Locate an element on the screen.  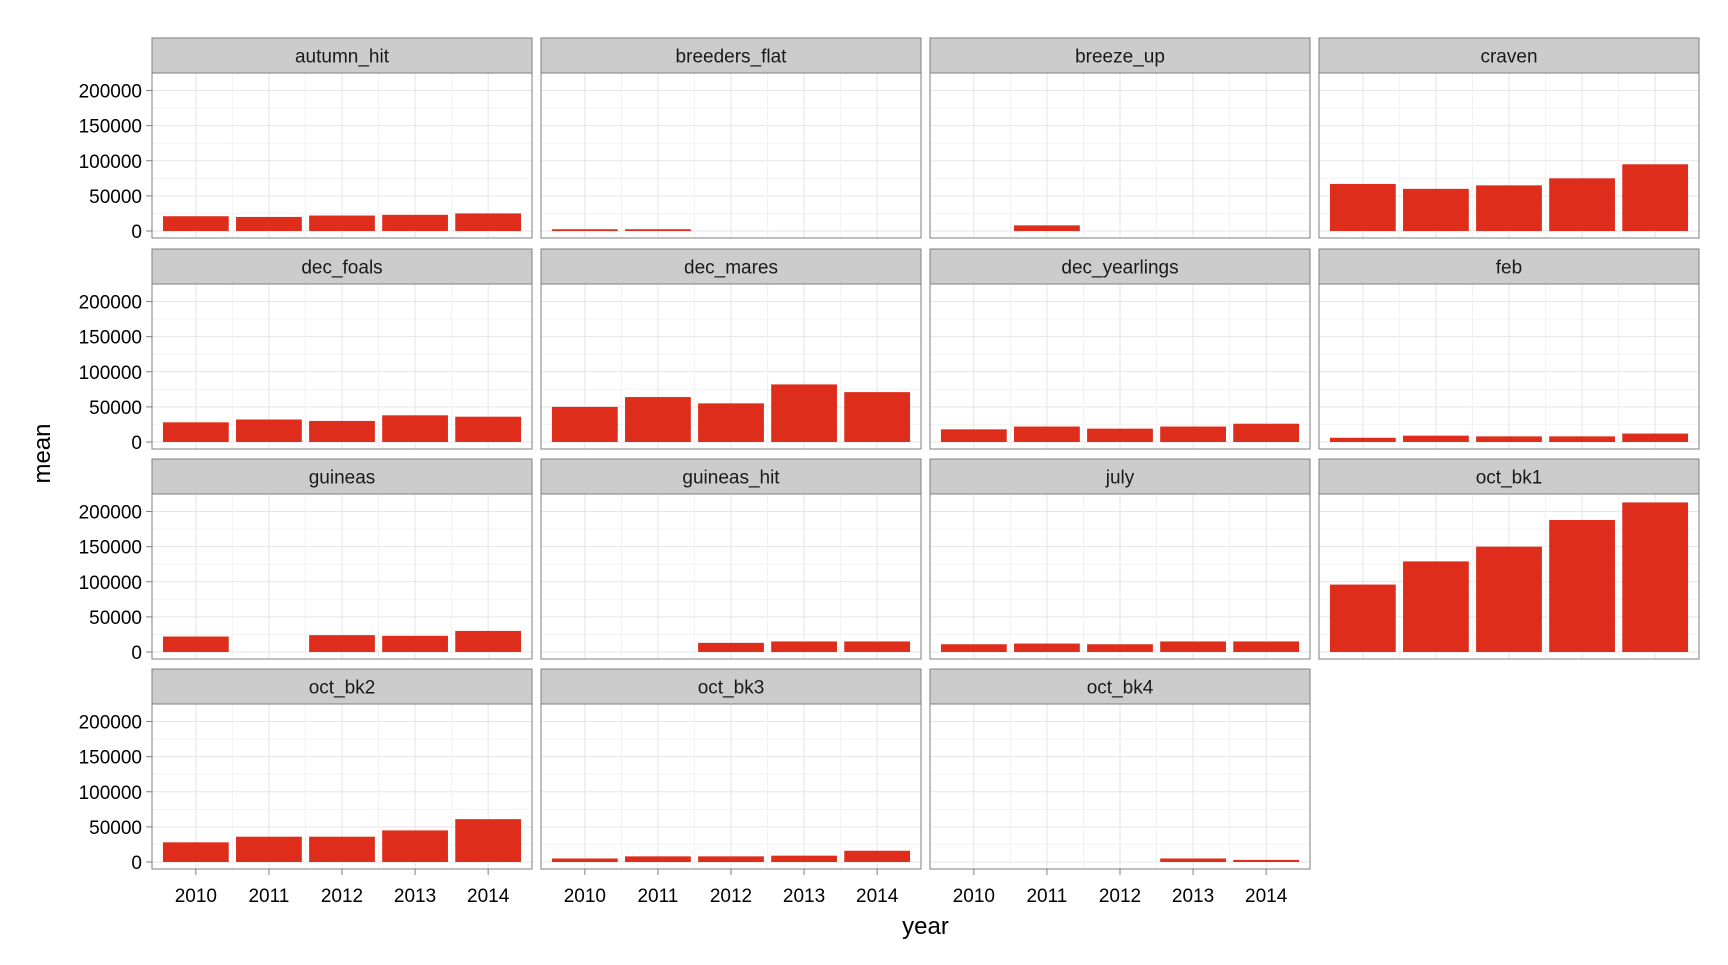
facet-strip-label: guineas_hit is located at coordinates (731, 478).